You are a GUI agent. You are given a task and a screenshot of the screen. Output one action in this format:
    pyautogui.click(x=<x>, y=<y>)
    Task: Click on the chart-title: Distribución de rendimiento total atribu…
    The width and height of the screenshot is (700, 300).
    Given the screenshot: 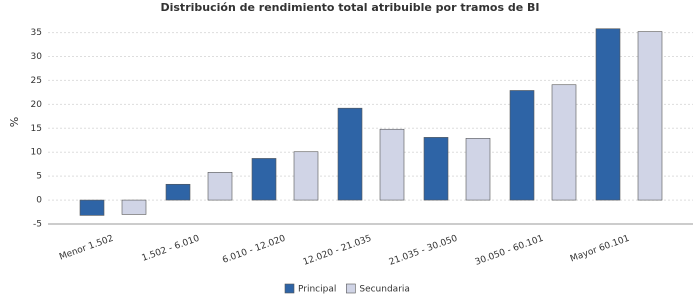 What is the action you would take?
    pyautogui.click(x=349, y=7)
    